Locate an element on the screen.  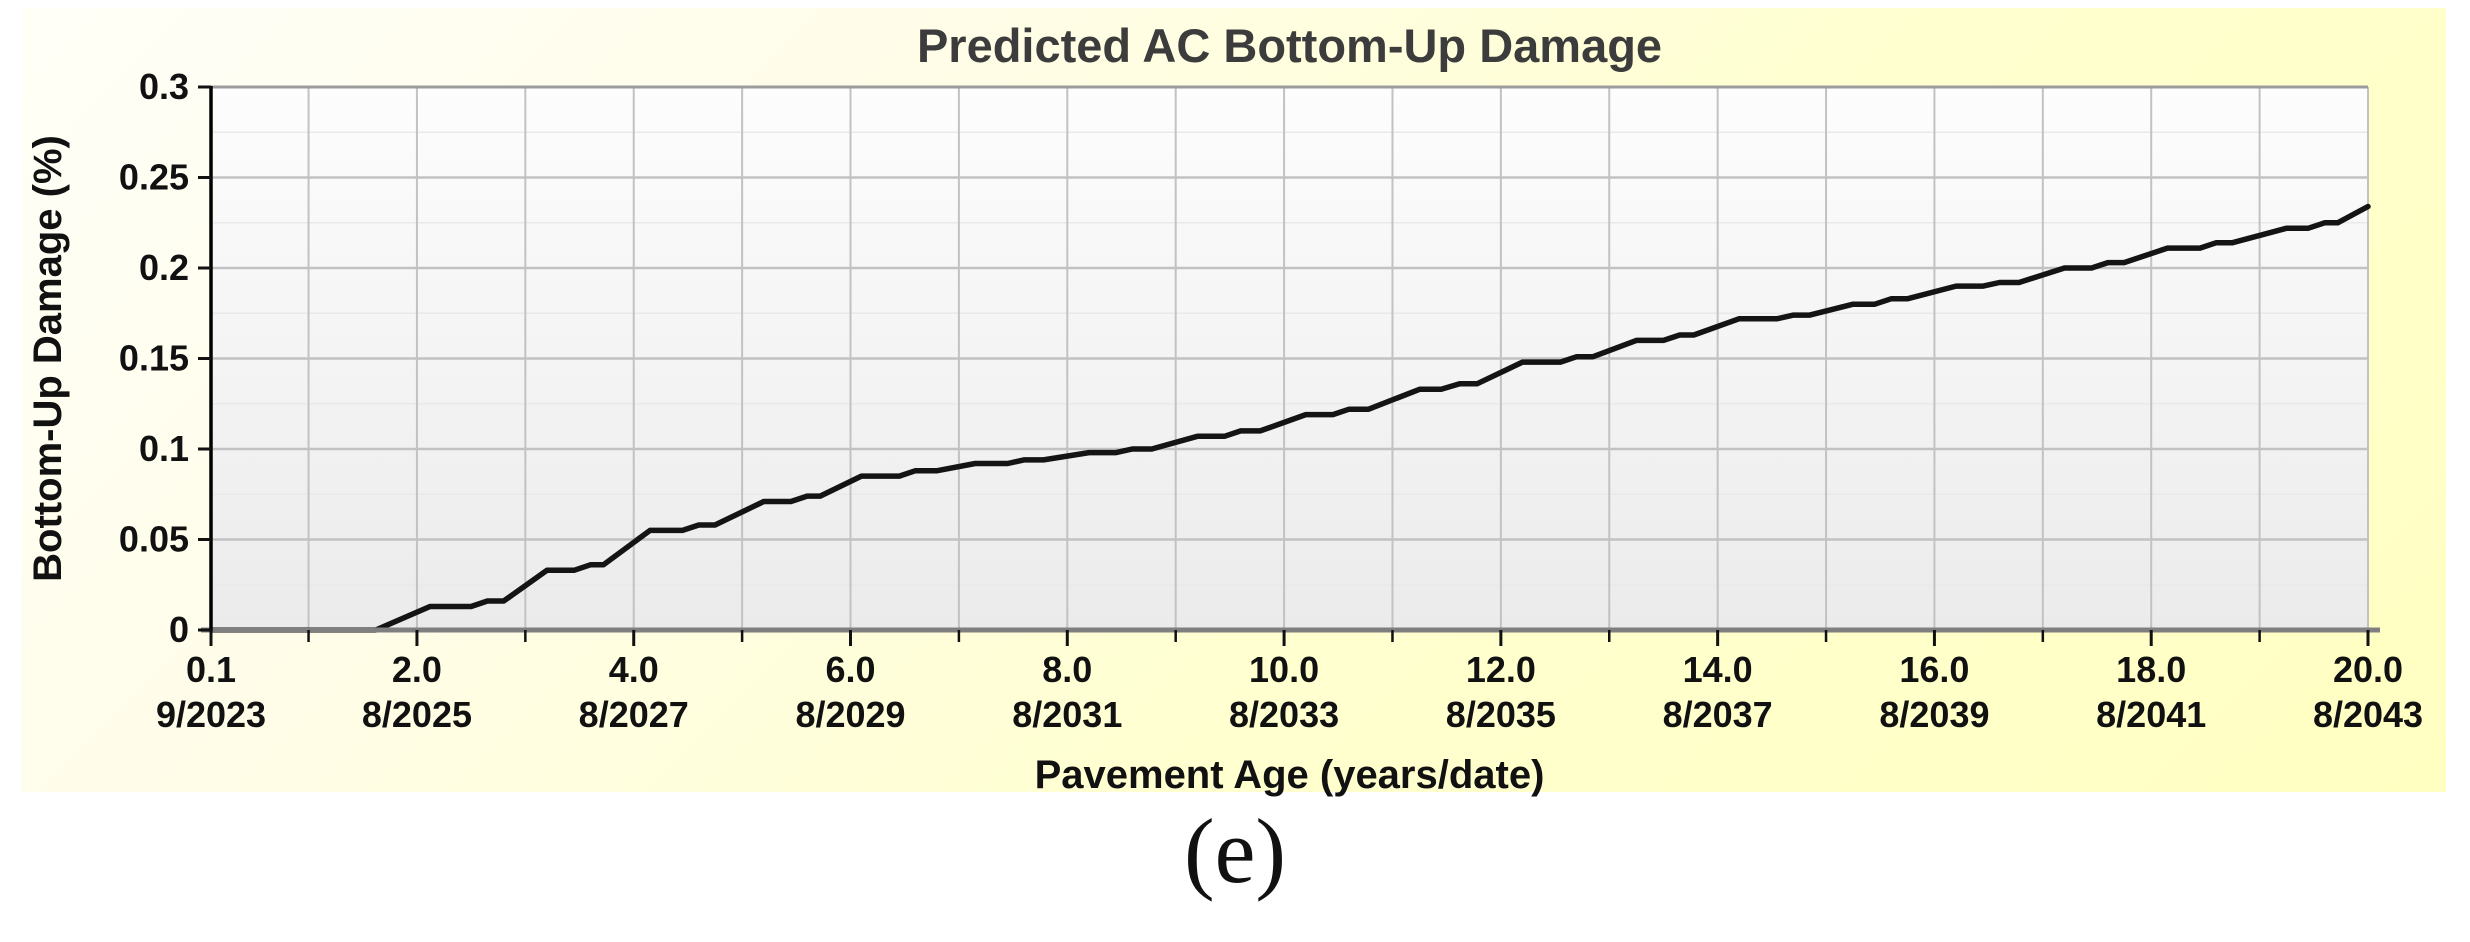
svg-text: 2.0 is located at coordinates (417, 669).